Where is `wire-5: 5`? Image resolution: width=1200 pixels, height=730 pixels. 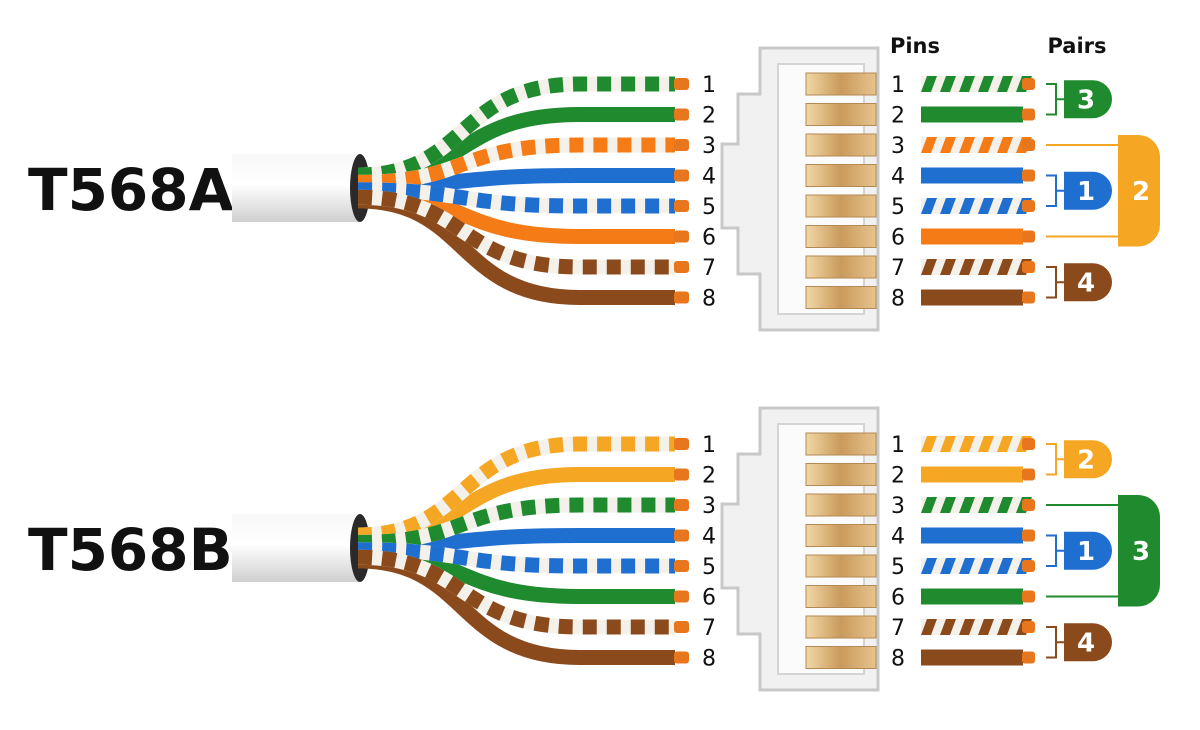
wire-5: 5 is located at coordinates (536, 201).